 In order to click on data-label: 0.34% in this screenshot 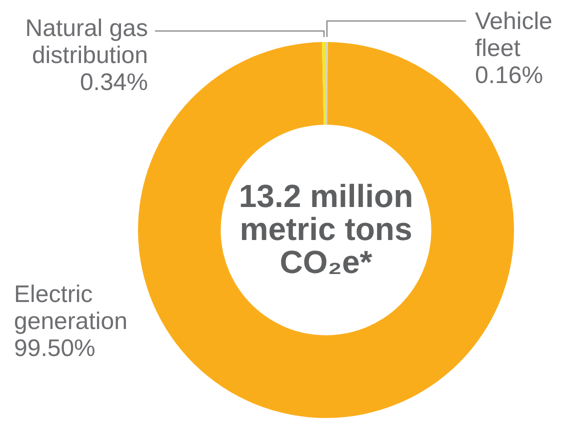, I will do `click(113, 82)`.